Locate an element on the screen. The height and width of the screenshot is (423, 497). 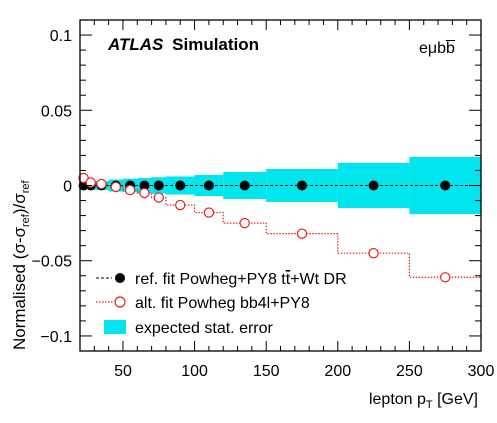
y-axis-label: Normalised (σ-σref)/σref is located at coordinates (21, 264).